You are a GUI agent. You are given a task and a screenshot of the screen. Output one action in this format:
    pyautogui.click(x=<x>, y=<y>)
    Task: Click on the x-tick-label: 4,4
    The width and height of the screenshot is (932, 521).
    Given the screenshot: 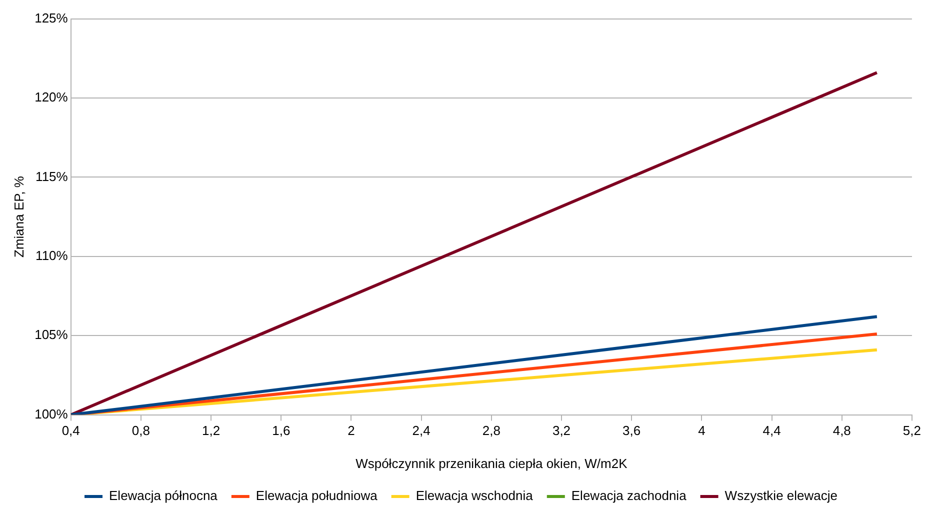 What is the action you would take?
    pyautogui.click(x=771, y=430)
    